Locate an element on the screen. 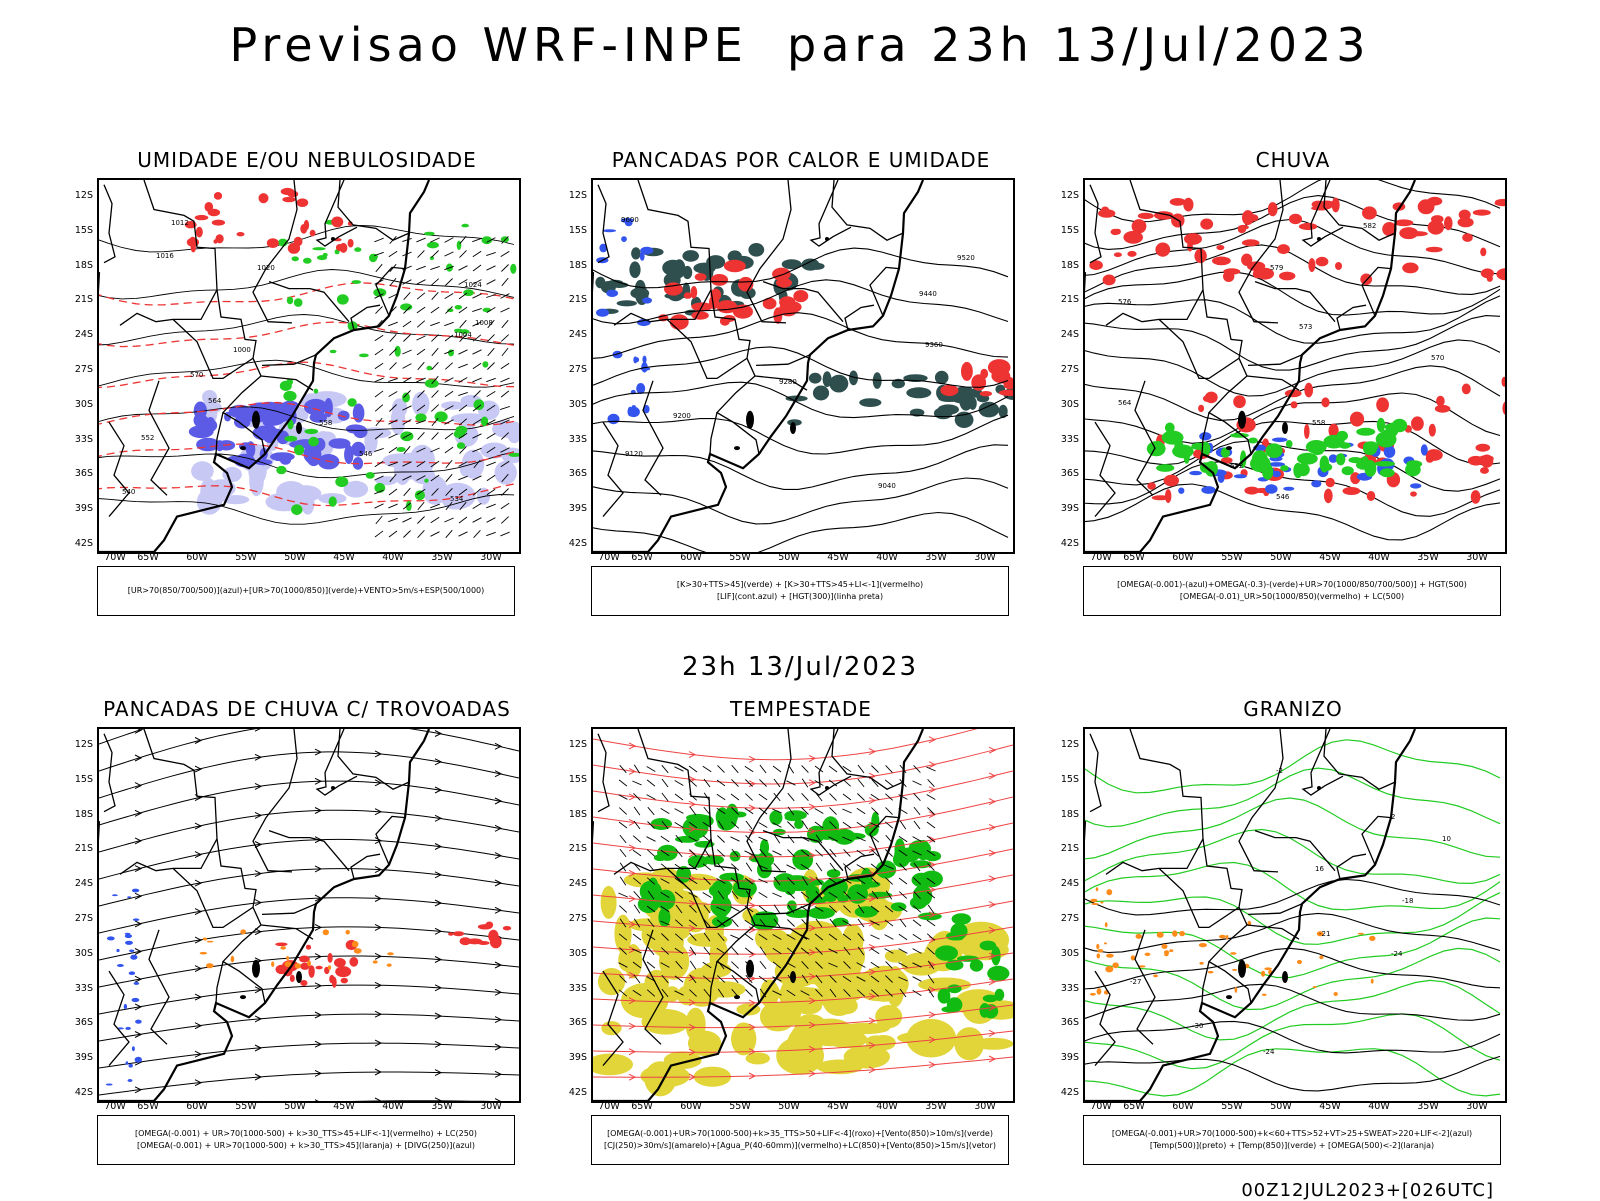  svg-text: 9280 is located at coordinates (788, 382).